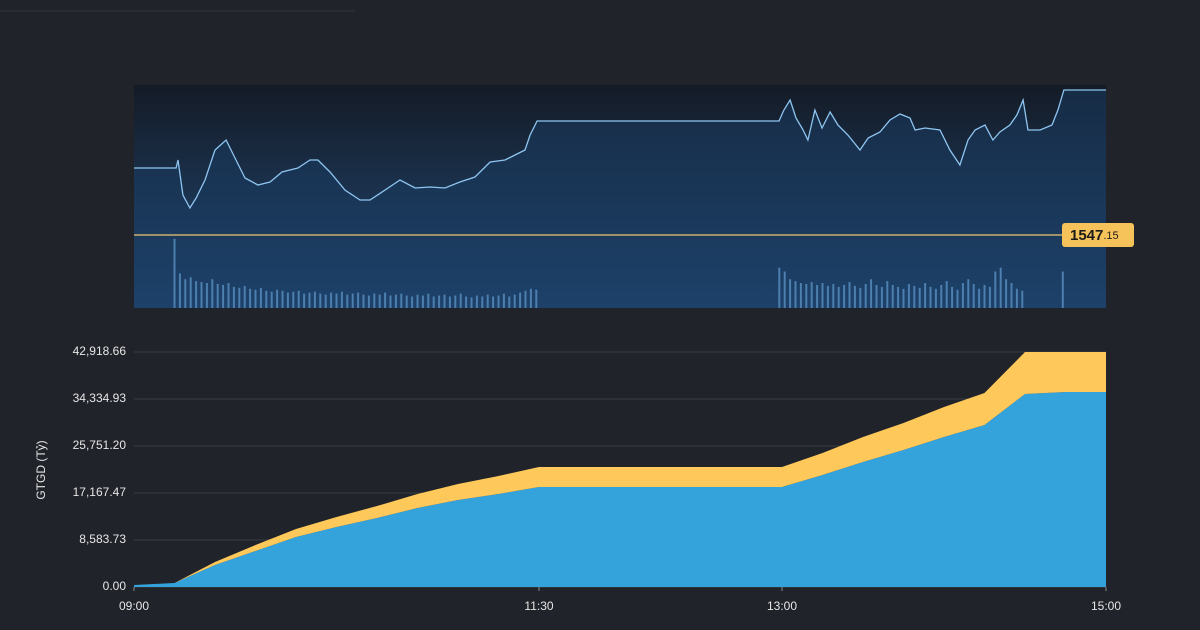 This screenshot has height=630, width=1200. What do you see at coordinates (102, 539) in the screenshot?
I see `y-tick-label: 8,583.73` at bounding box center [102, 539].